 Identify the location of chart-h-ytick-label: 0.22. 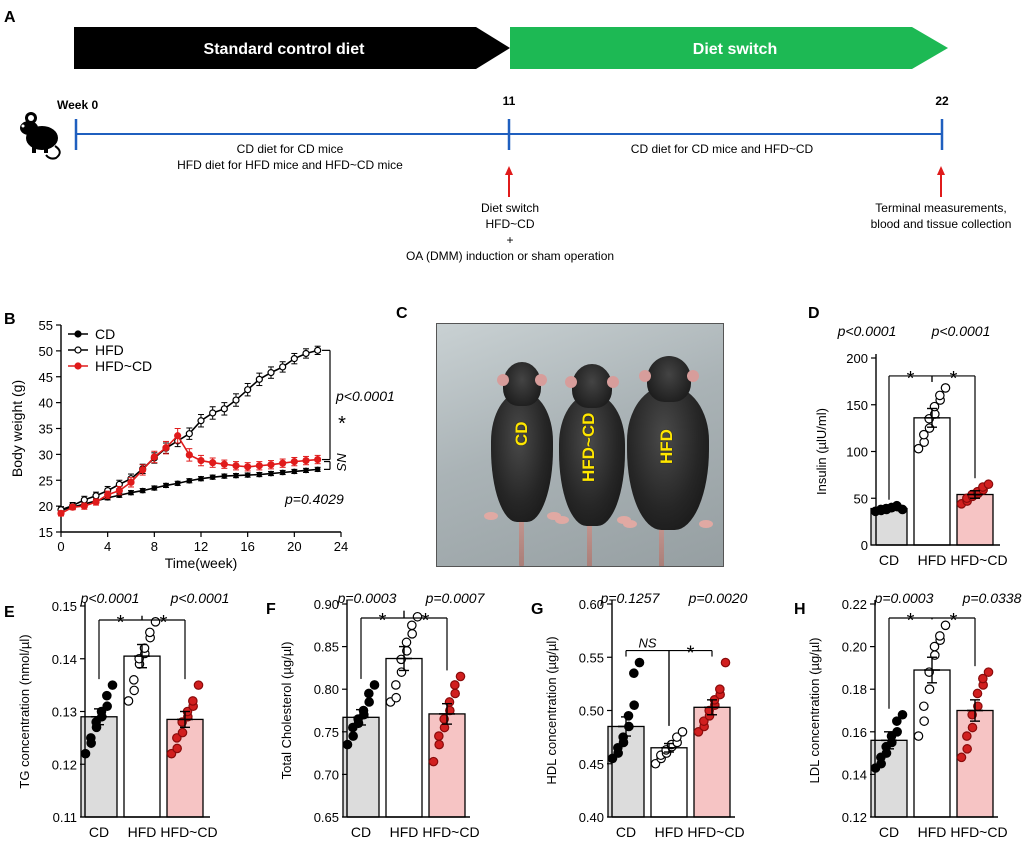
(854, 604).